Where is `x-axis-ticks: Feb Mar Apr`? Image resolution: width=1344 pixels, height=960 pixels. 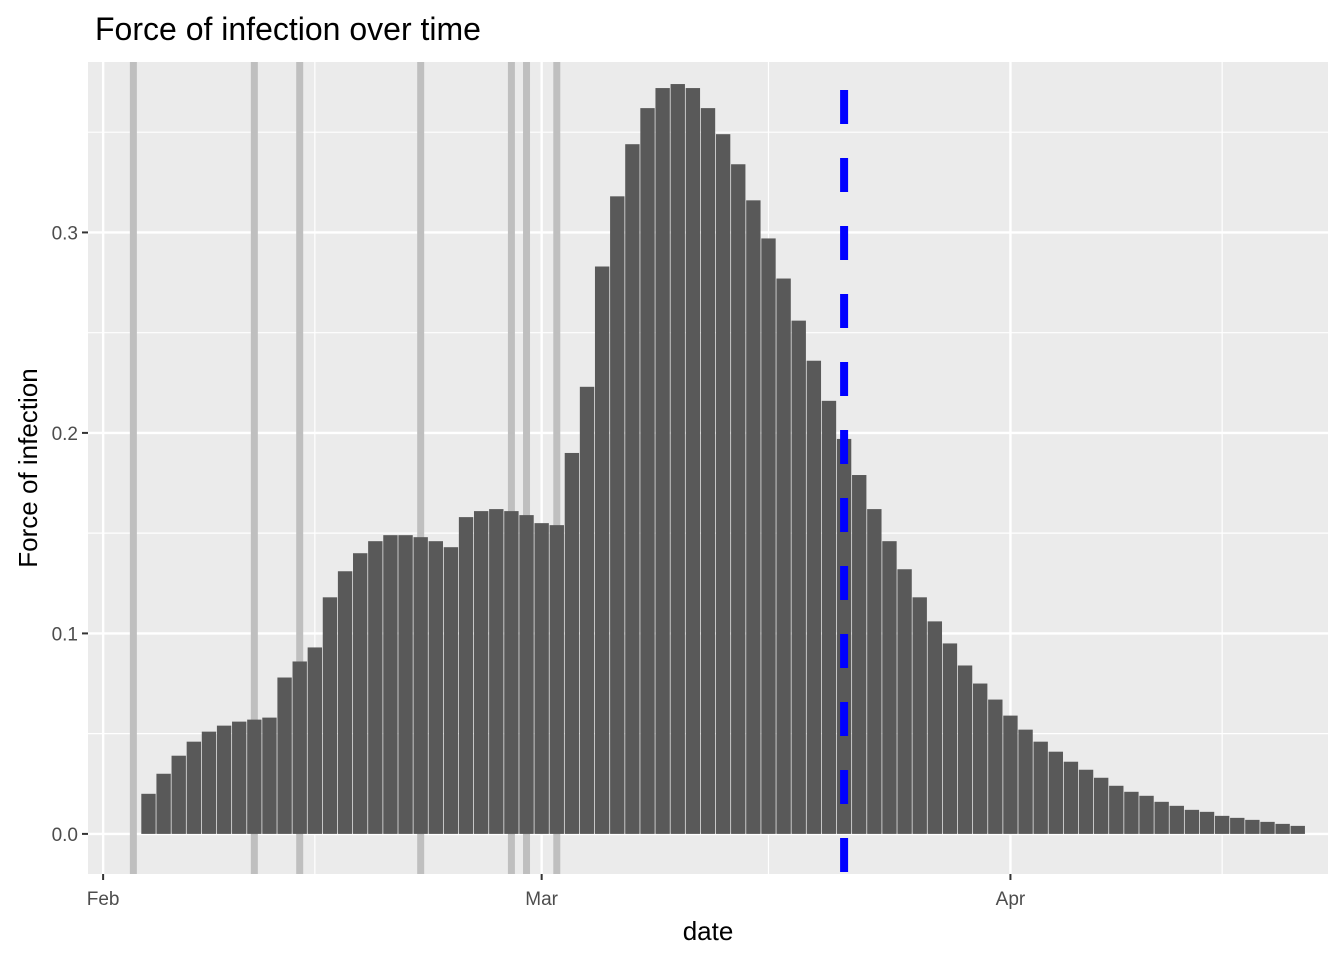
x-axis-ticks: Feb Mar Apr is located at coordinates (556, 892).